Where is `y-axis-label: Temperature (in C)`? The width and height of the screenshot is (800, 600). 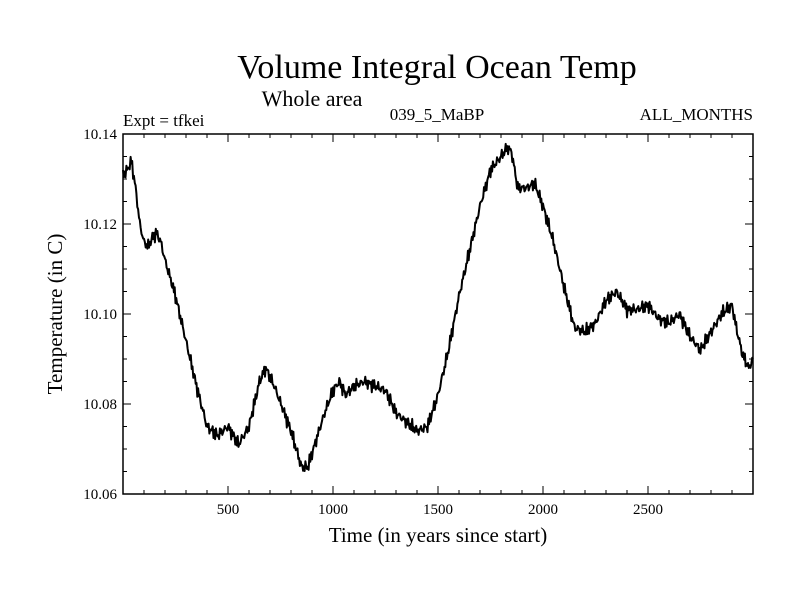
y-axis-label: Temperature (in C) is located at coordinates (55, 314).